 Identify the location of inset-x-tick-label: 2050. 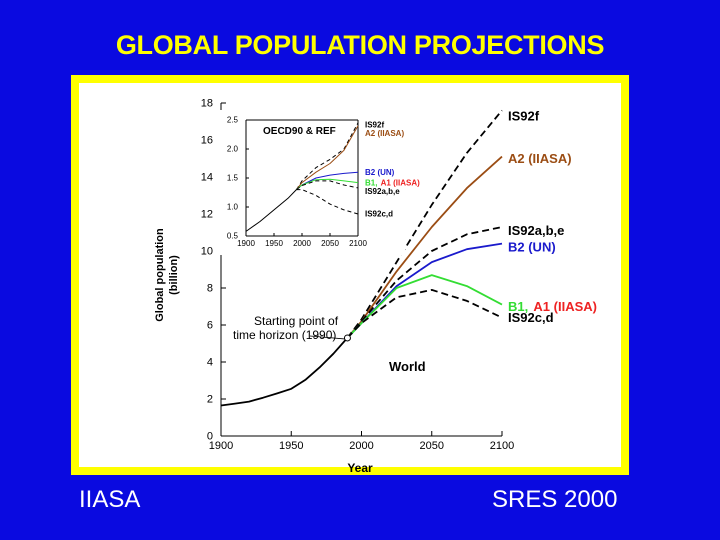
(330, 243).